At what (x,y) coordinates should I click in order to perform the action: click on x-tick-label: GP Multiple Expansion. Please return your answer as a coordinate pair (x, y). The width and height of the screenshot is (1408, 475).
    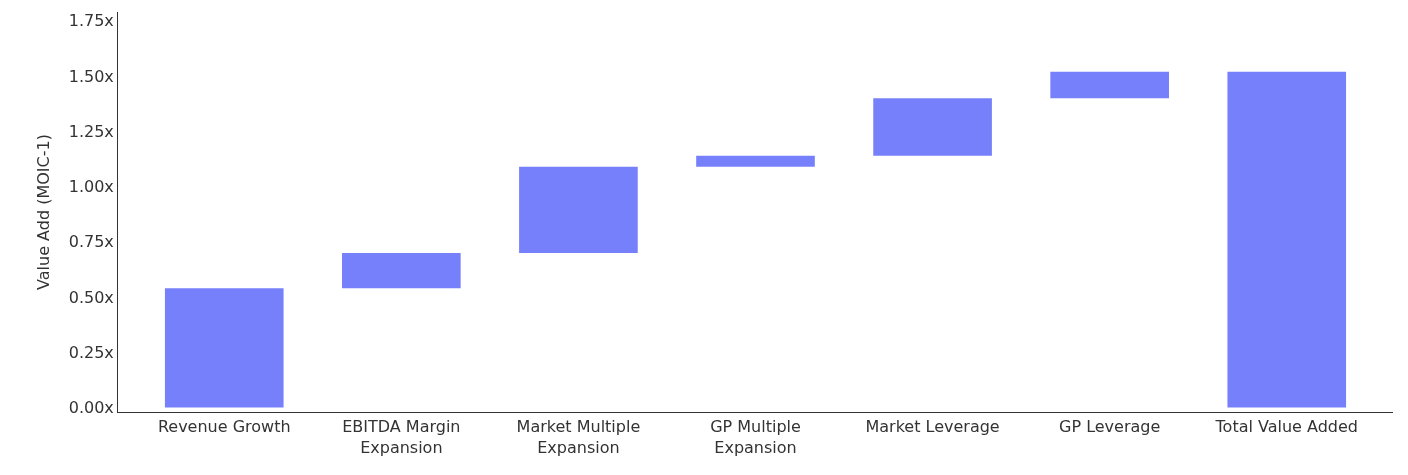
    Looking at the image, I should click on (755, 437).